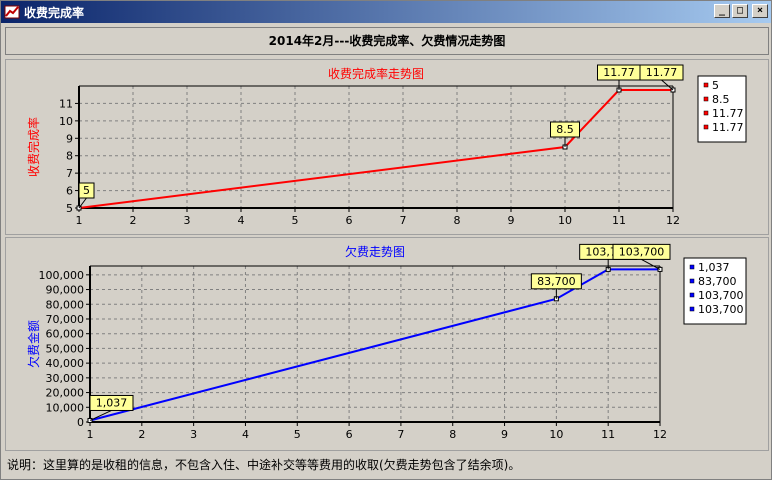 The width and height of the screenshot is (772, 480). I want to click on legend-entry: 5, so click(715, 85).